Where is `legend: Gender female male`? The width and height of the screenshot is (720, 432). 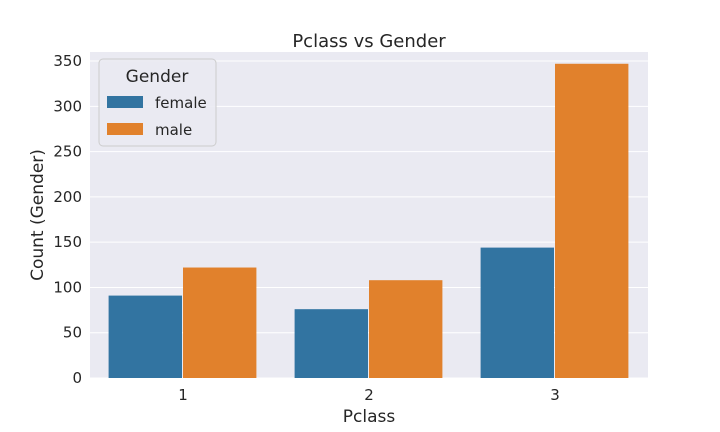
legend: Gender female male is located at coordinates (157, 102).